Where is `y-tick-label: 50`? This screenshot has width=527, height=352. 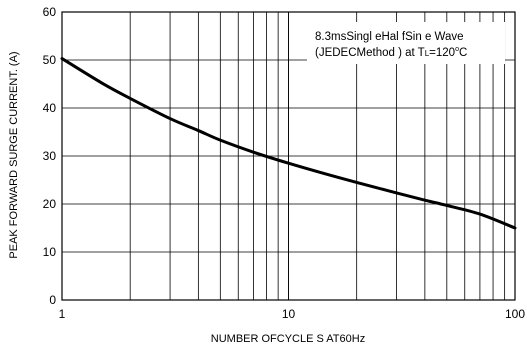 y-tick-label: 50 is located at coordinates (50, 60).